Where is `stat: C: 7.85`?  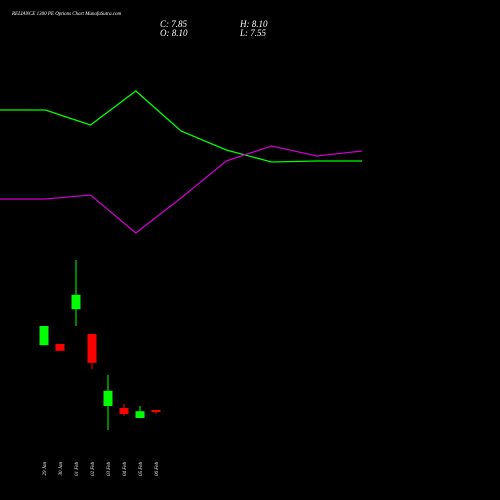
stat: C: 7.85 is located at coordinates (174, 24).